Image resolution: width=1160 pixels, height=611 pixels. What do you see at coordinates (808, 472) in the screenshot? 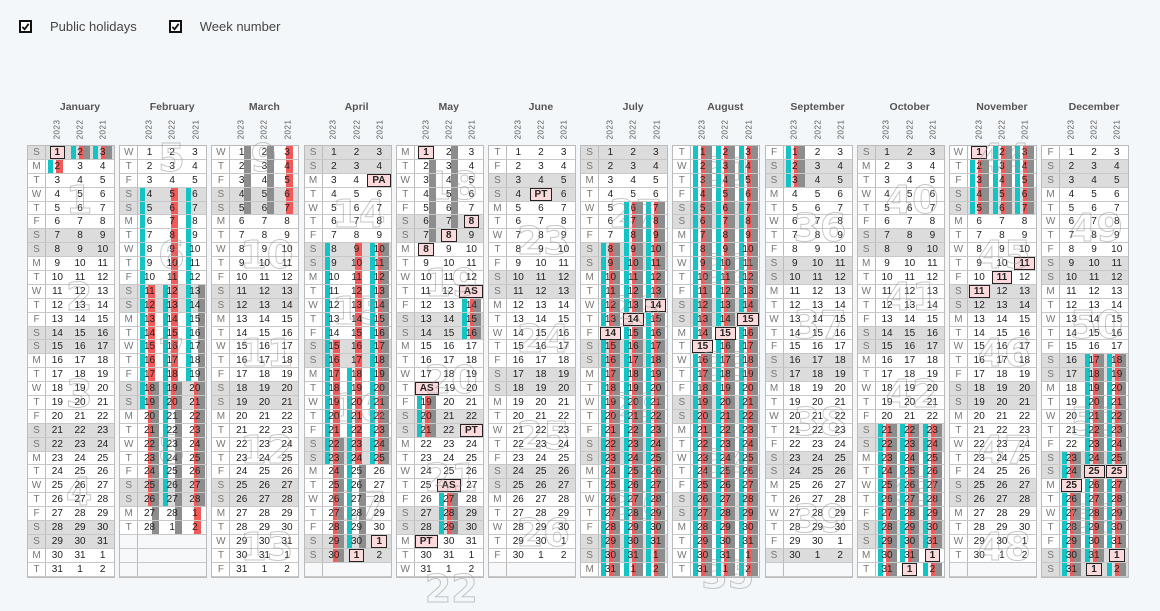
I see `day-row: S 24 25 26` at bounding box center [808, 472].